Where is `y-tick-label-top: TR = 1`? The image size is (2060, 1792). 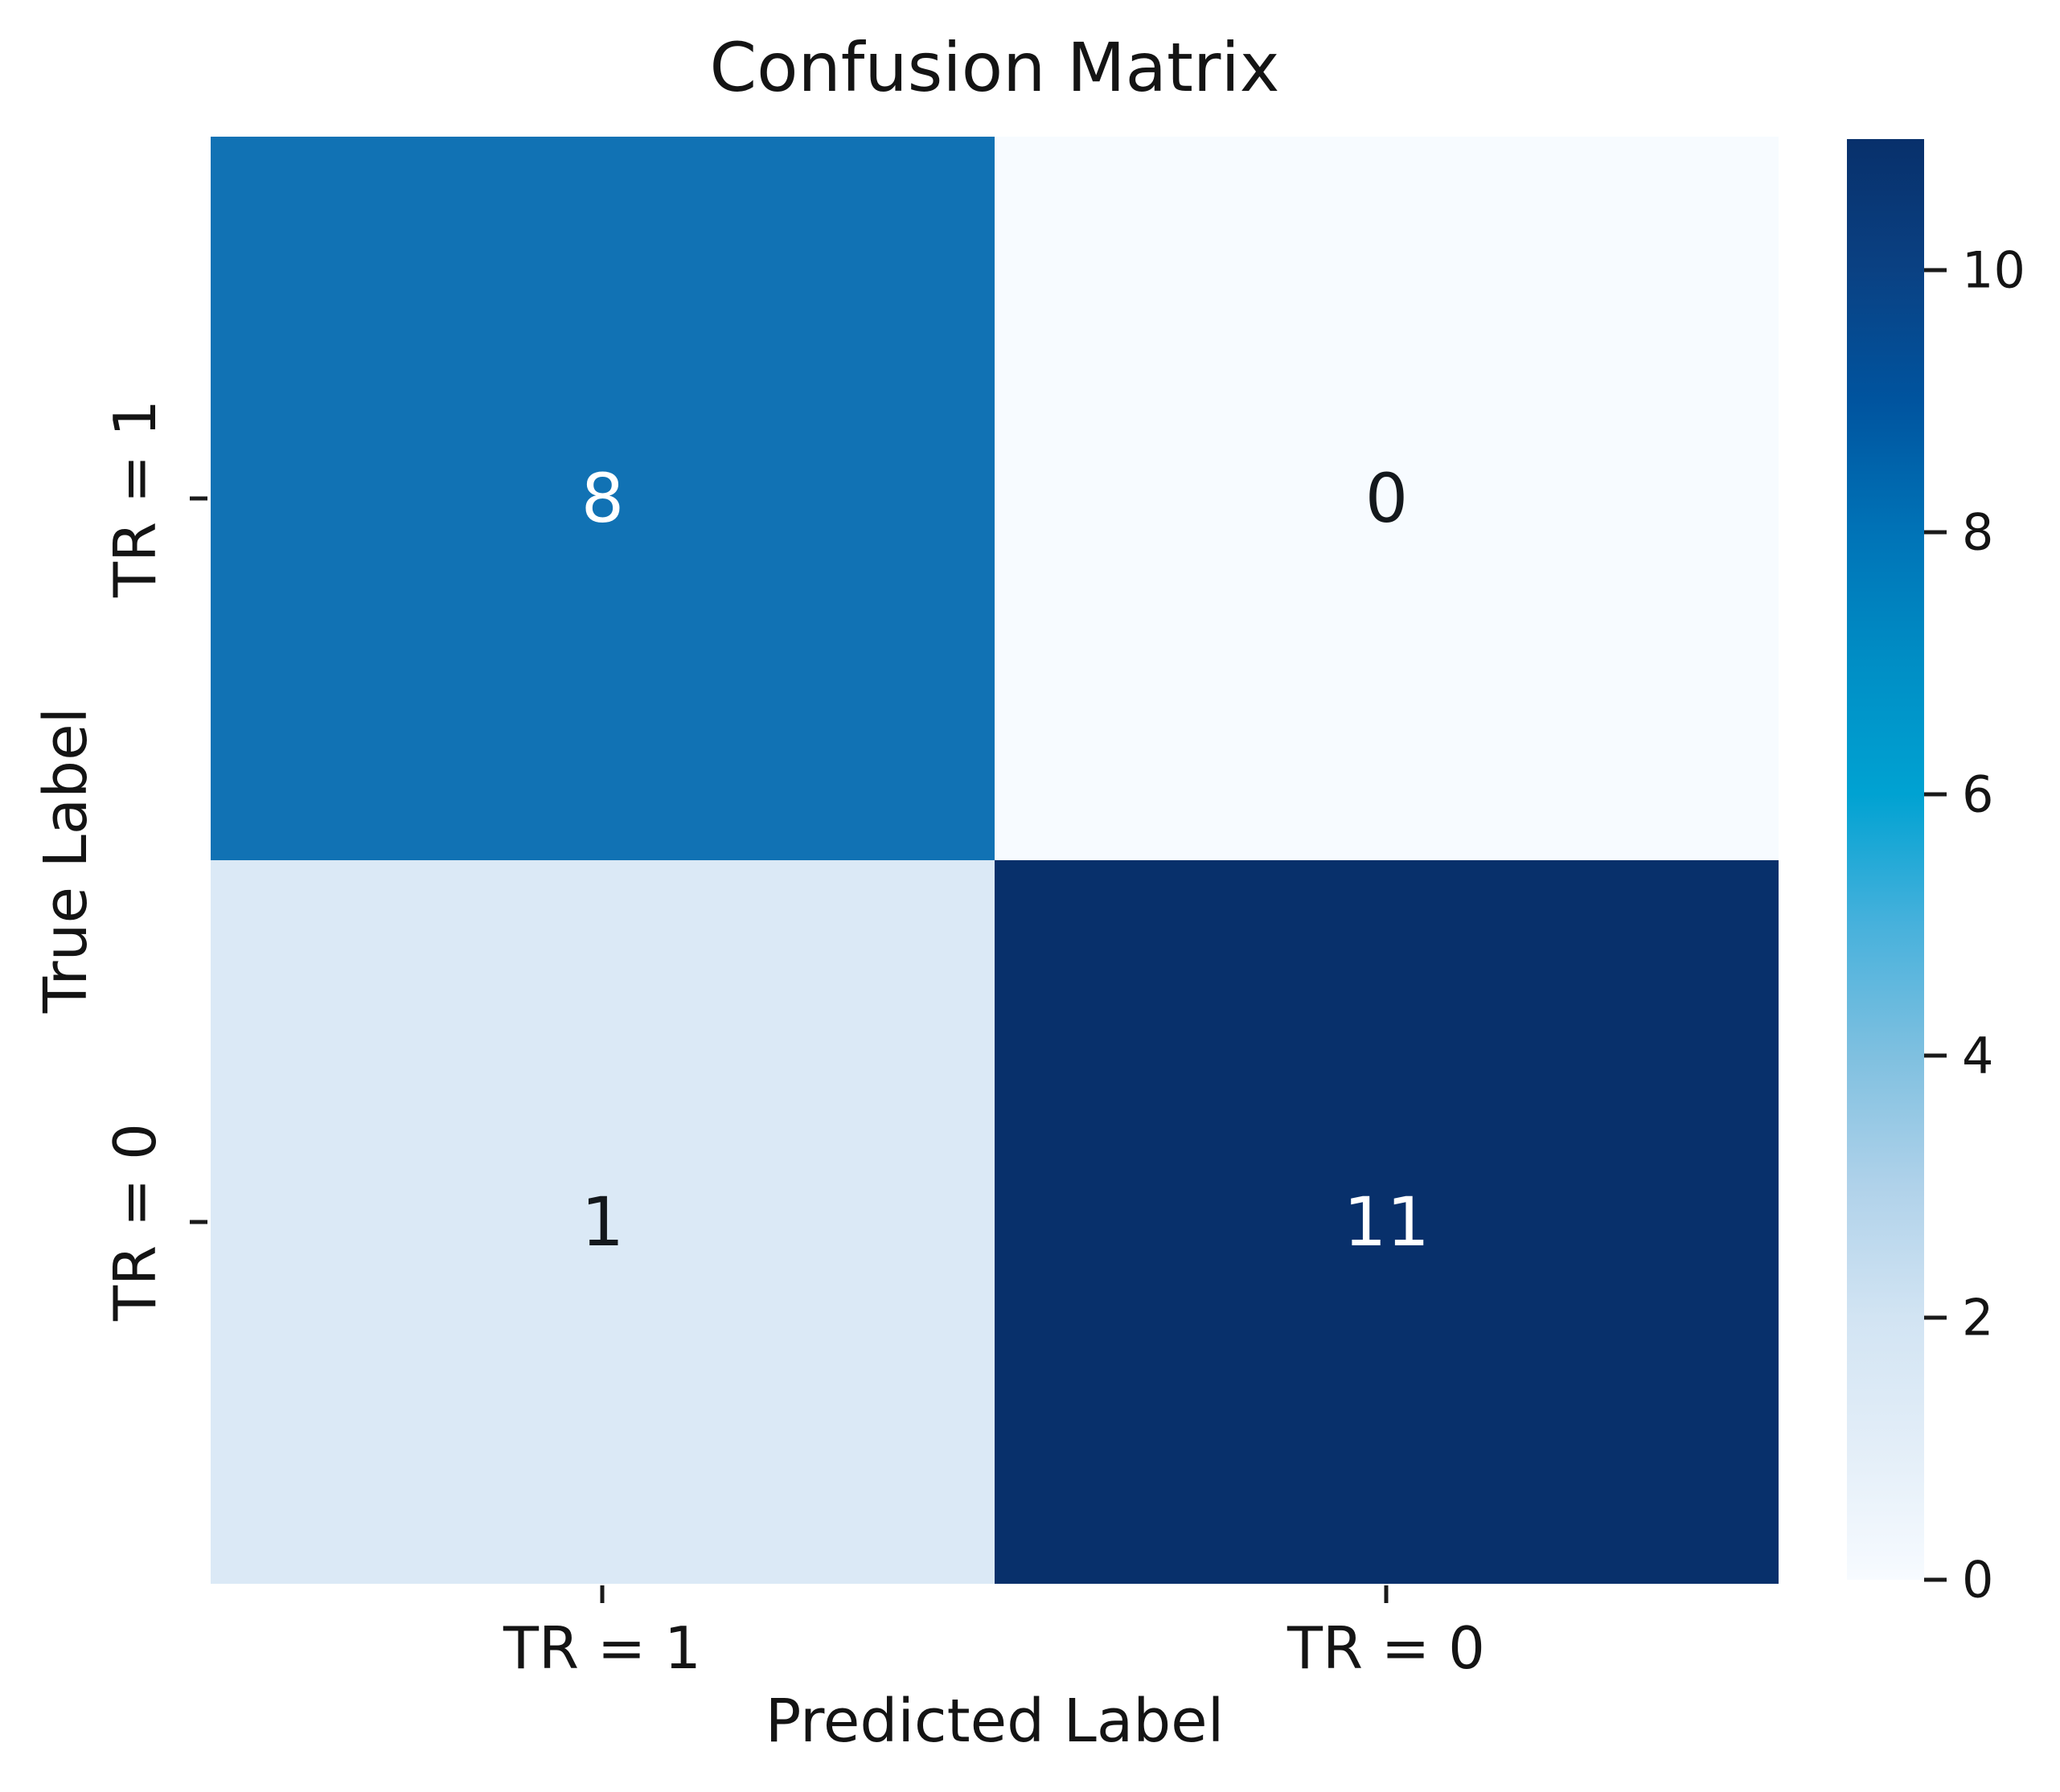
y-tick-label-top: TR = 1 is located at coordinates (135, 499).